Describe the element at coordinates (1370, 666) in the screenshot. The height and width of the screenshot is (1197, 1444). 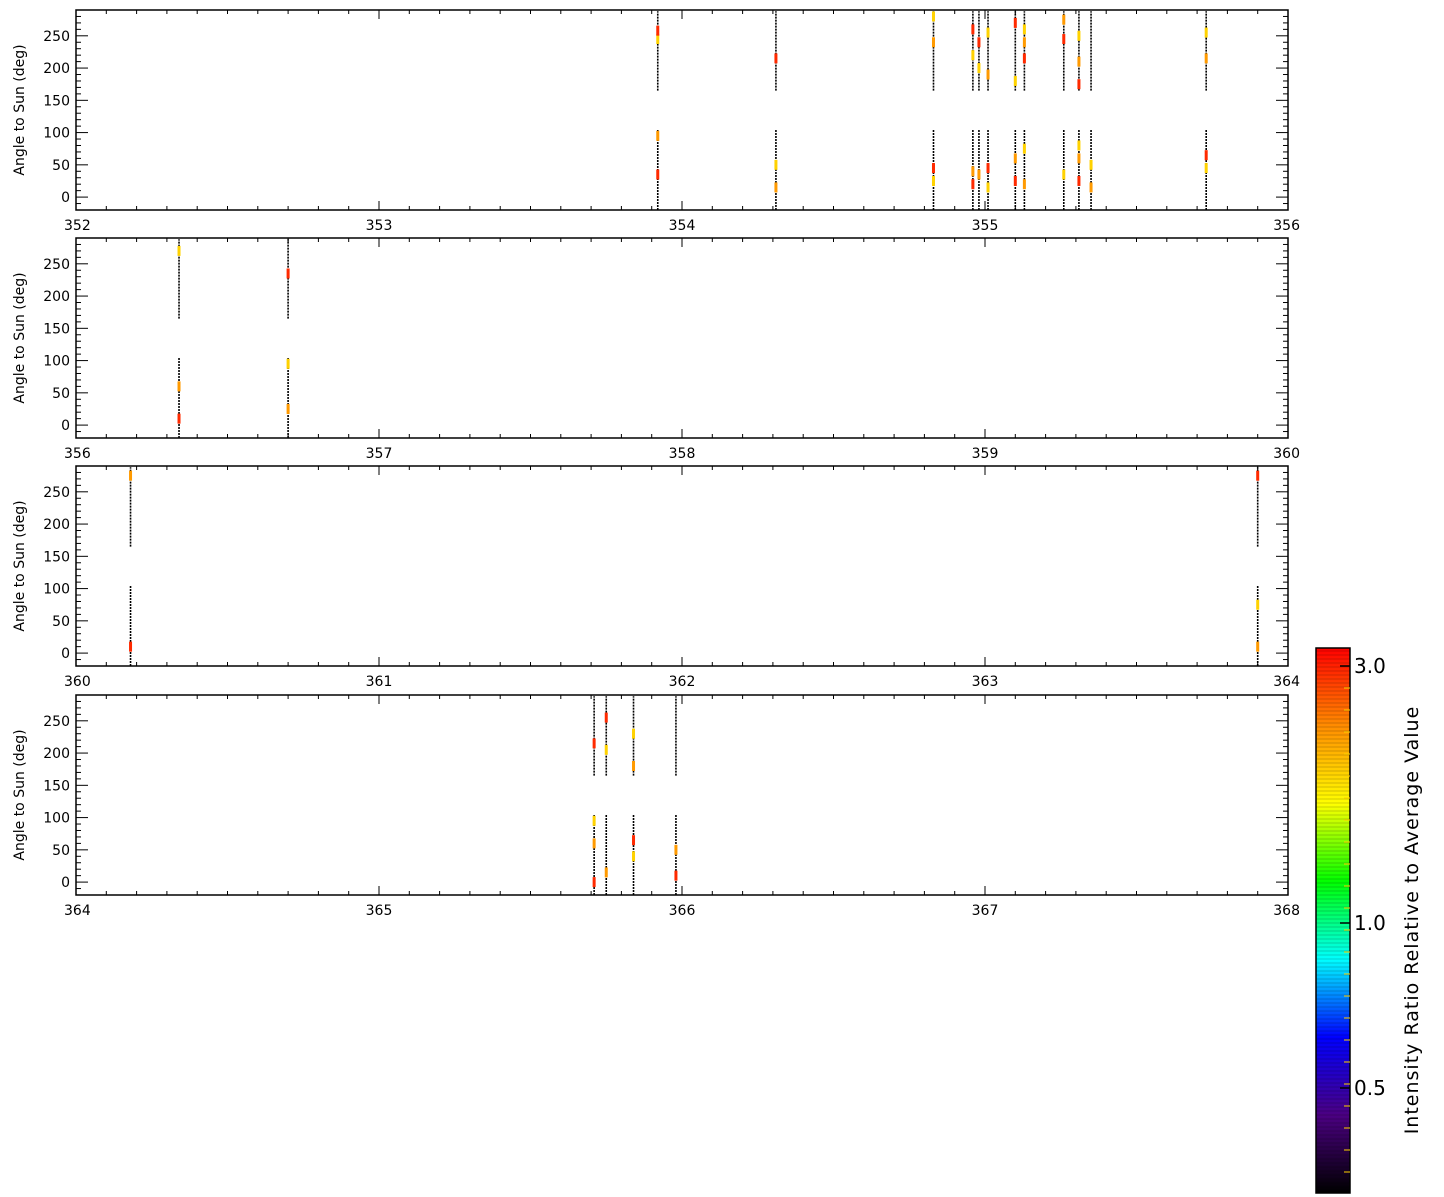
I see `colorbar-tick-label: 3.0` at that location.